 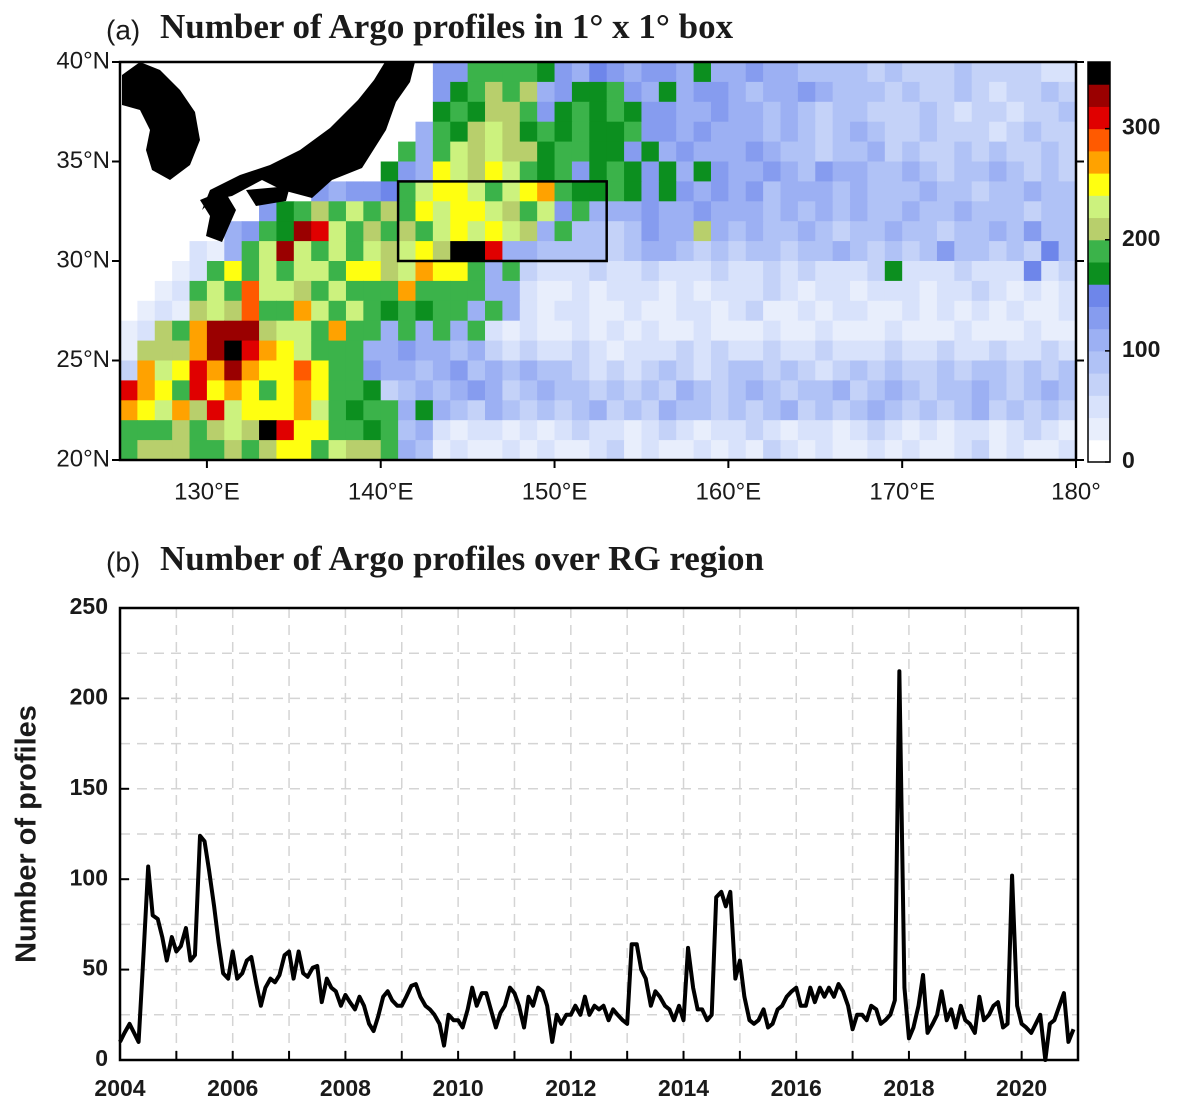 What do you see at coordinates (458, 1088) in the screenshot?
I see `x-tick-label: 2010` at bounding box center [458, 1088].